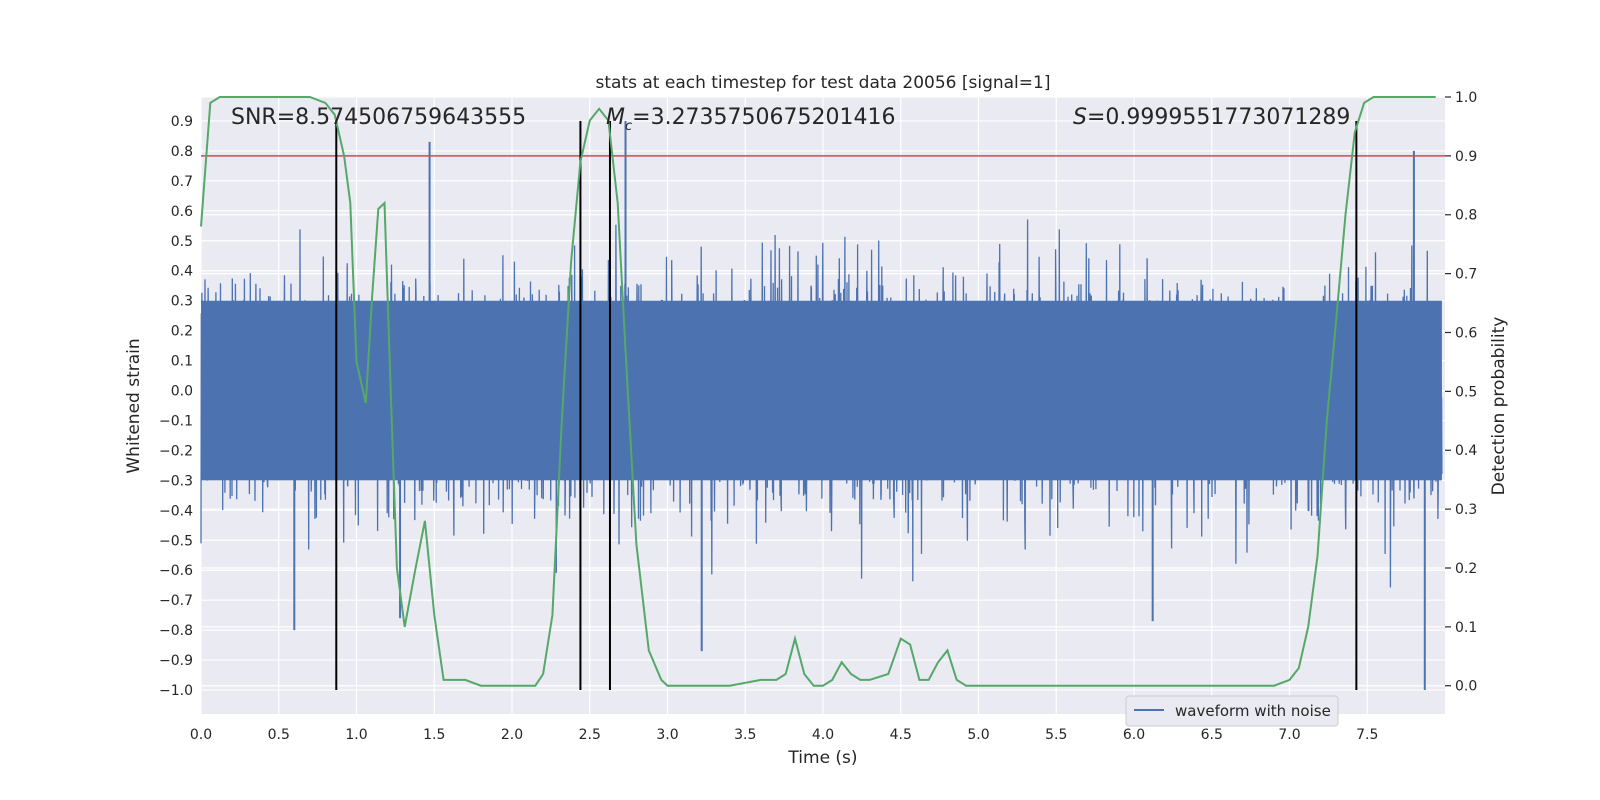 The height and width of the screenshot is (800, 1600). What do you see at coordinates (667, 735) in the screenshot?
I see `x-tick-label: 3.0` at bounding box center [667, 735].